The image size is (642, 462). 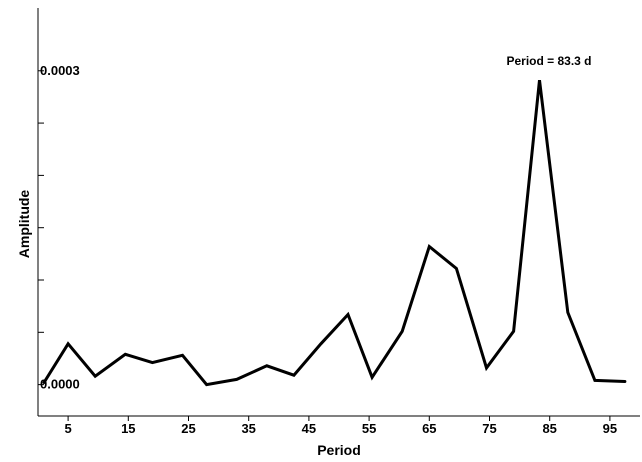 What do you see at coordinates (59, 227) in the screenshot?
I see `y-ticks: 0.0000 0.0003` at bounding box center [59, 227].